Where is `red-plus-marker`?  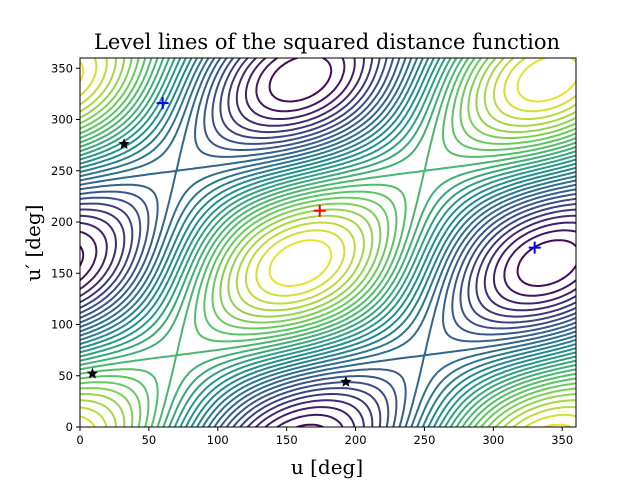
red-plus-marker is located at coordinates (319, 210).